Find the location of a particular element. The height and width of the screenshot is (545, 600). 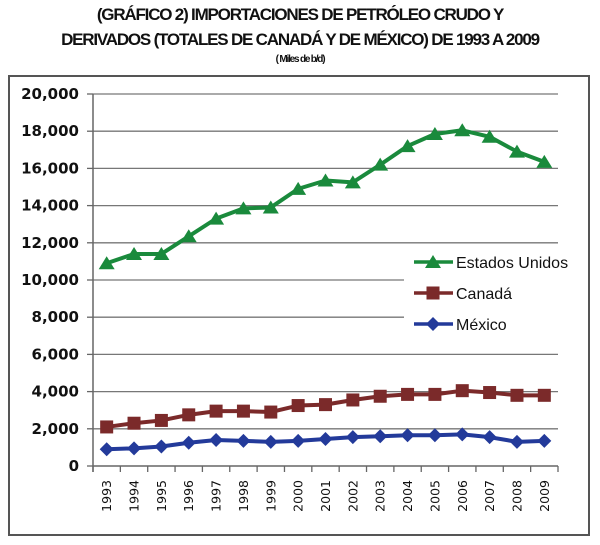

legend-item-mexico: México is located at coordinates (460, 325).